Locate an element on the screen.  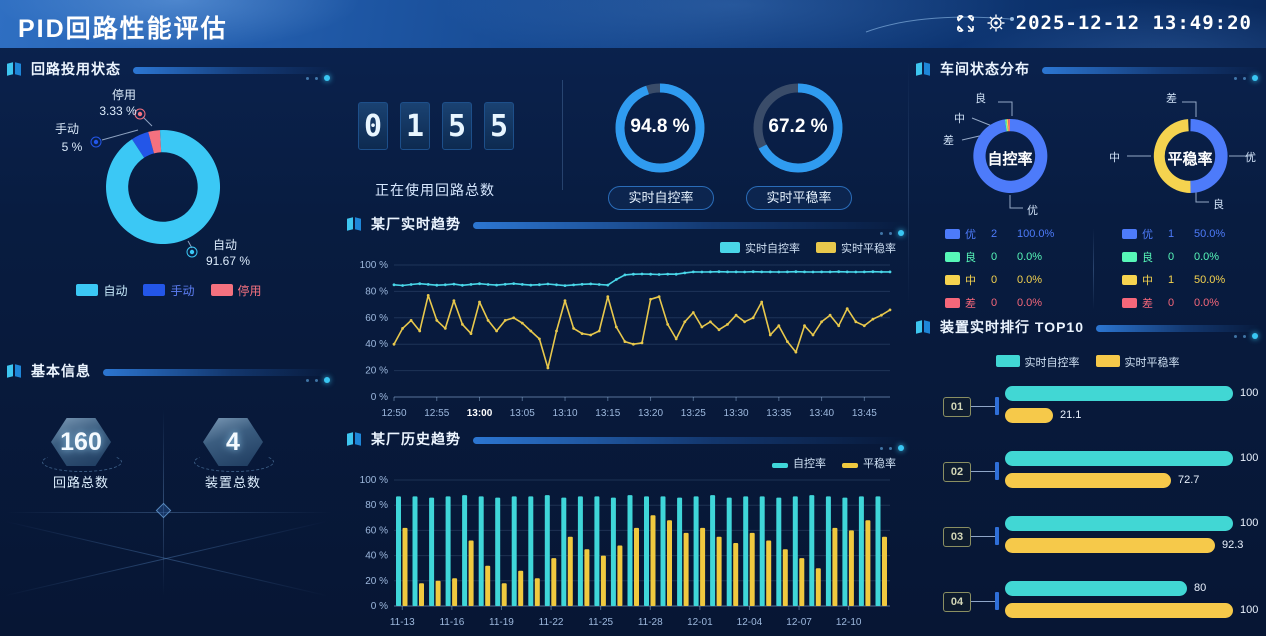
autocontrol-distribution-donut is located at coordinates (1004, 155).